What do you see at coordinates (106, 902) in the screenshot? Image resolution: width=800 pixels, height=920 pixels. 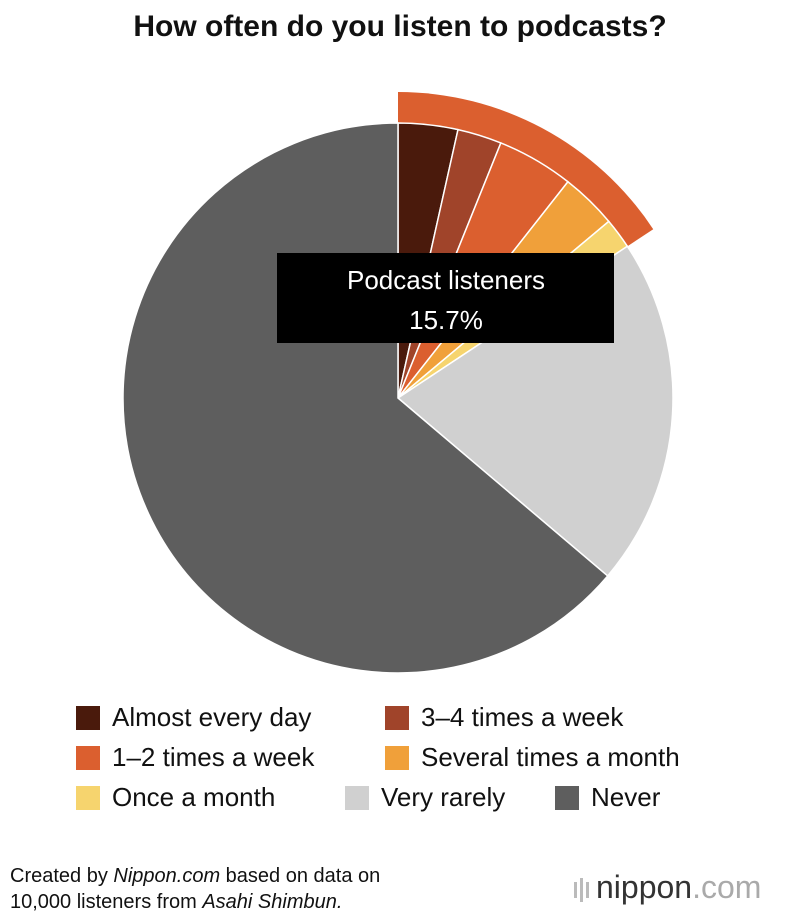 I see `source-text: 10,000 listeners from` at bounding box center [106, 902].